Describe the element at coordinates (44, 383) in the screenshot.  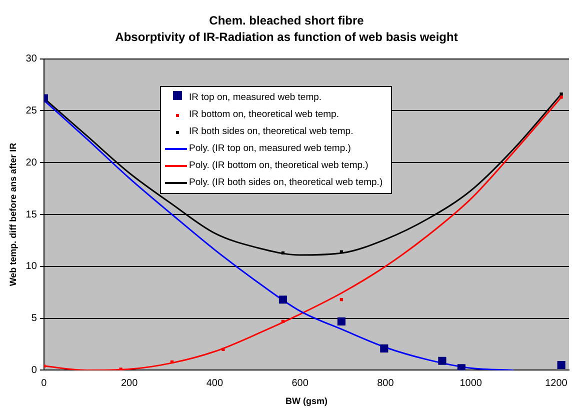
I see `x-tick-label: 0` at that location.